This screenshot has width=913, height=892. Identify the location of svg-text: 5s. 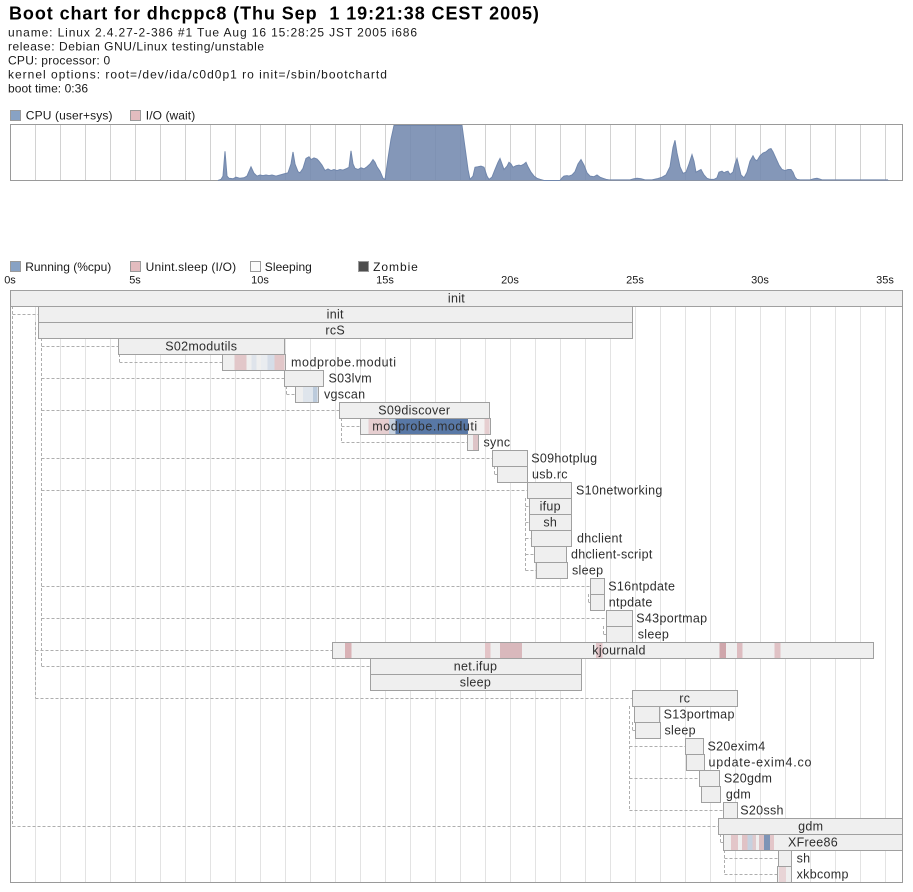
(135, 281).